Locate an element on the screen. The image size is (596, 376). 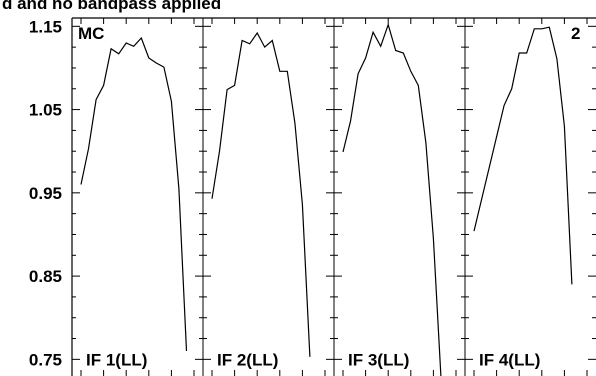
top-left-label: MC is located at coordinates (91, 33).